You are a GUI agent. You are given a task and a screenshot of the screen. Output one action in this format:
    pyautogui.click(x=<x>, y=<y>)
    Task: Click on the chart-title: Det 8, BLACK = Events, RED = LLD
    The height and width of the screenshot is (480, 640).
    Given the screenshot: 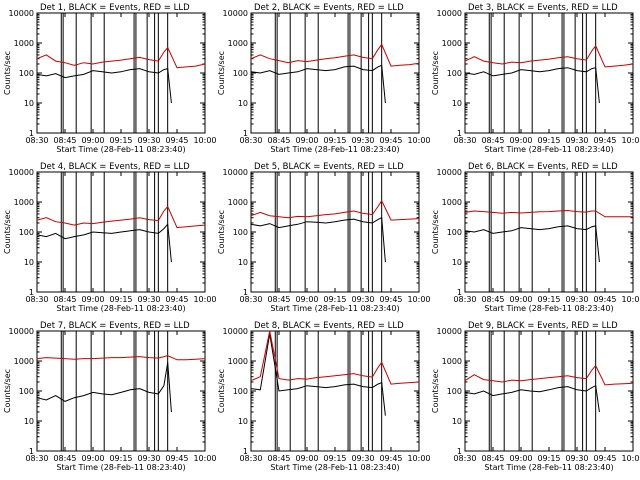 What is the action you would take?
    pyautogui.click(x=329, y=326)
    